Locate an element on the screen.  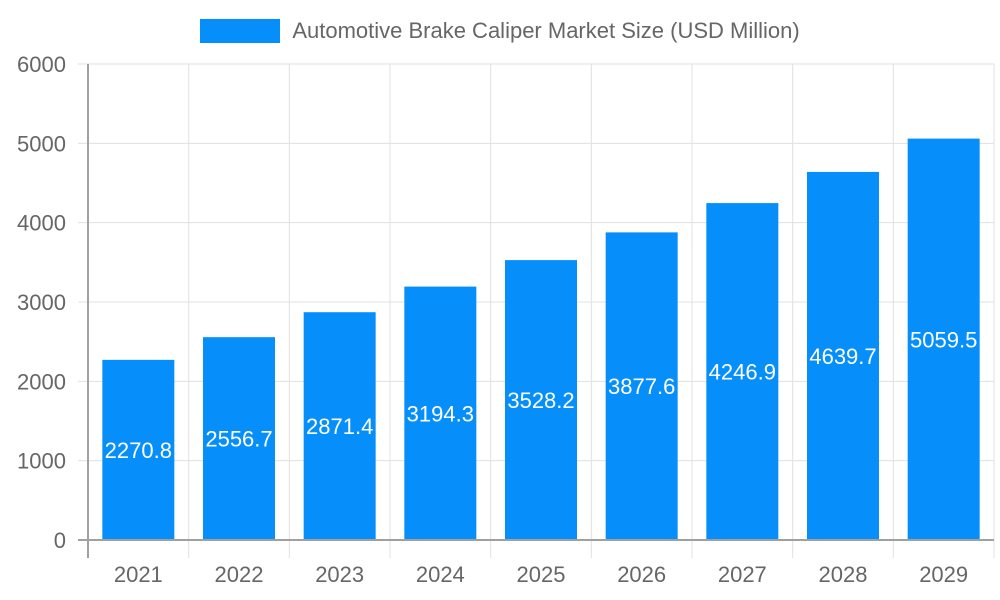
bar-value-label: 2556.7 is located at coordinates (238, 439).